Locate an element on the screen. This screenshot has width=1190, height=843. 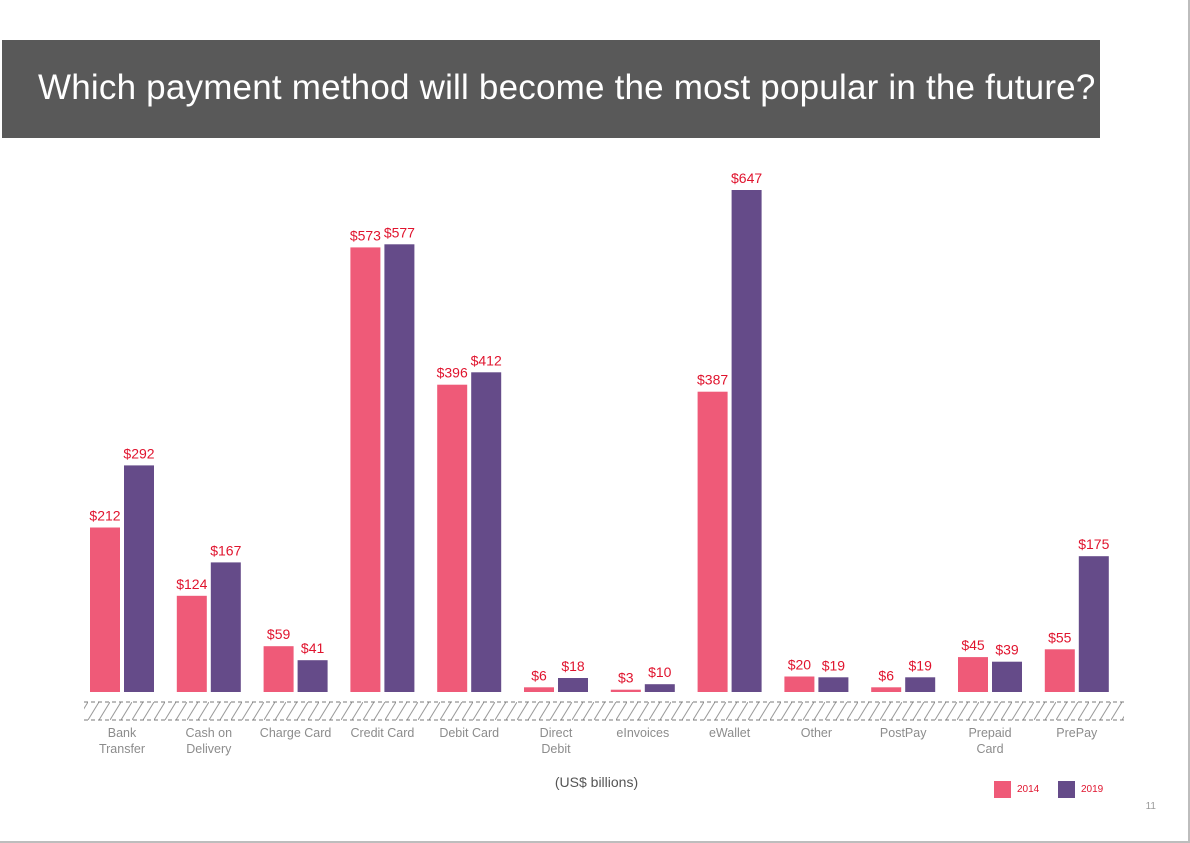
value-label-2014-9: $6 is located at coordinates (886, 675).